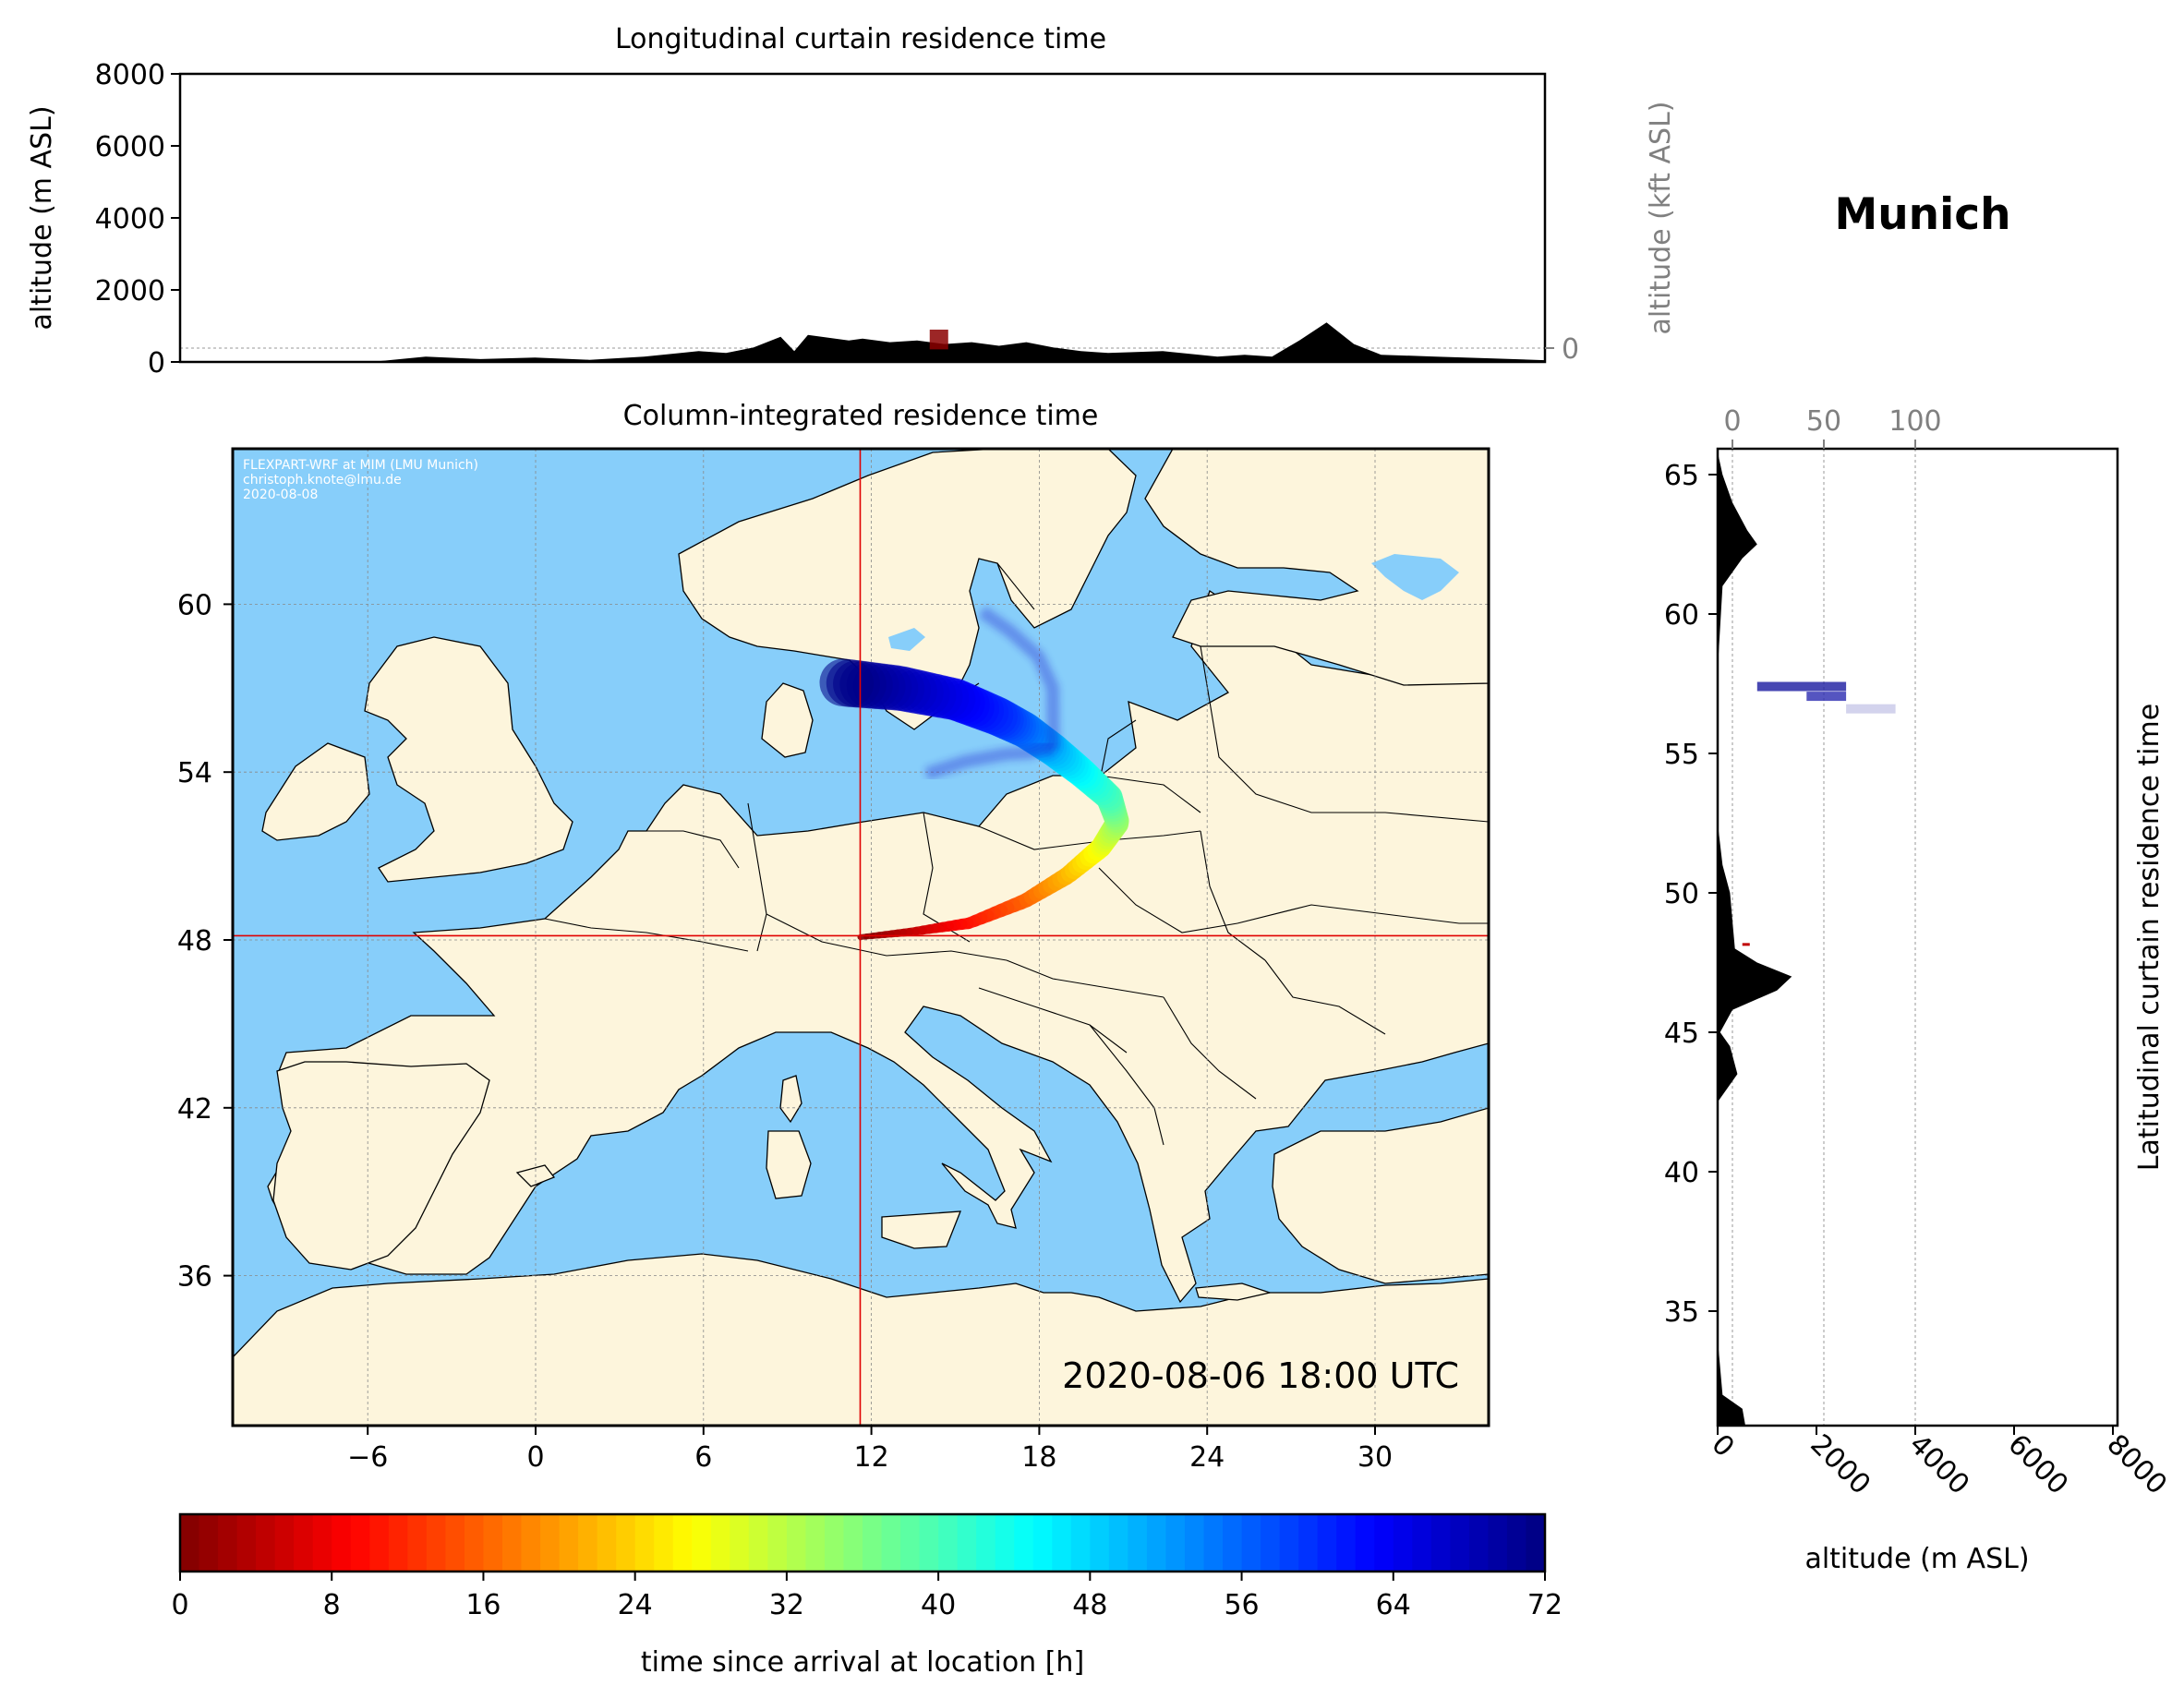 The image size is (2184, 1698). I want to click on colorbar-tick-label: 48, so click(1089, 1605).